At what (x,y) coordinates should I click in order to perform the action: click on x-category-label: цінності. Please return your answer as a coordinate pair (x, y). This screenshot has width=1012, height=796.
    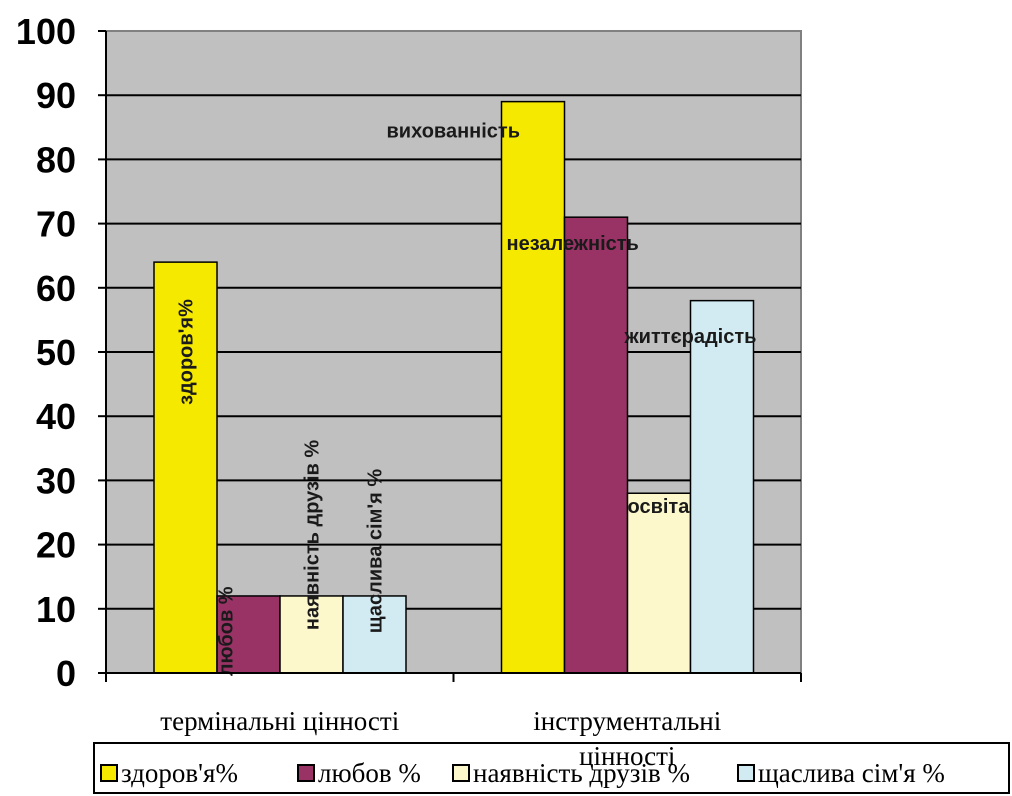
    Looking at the image, I should click on (627, 756).